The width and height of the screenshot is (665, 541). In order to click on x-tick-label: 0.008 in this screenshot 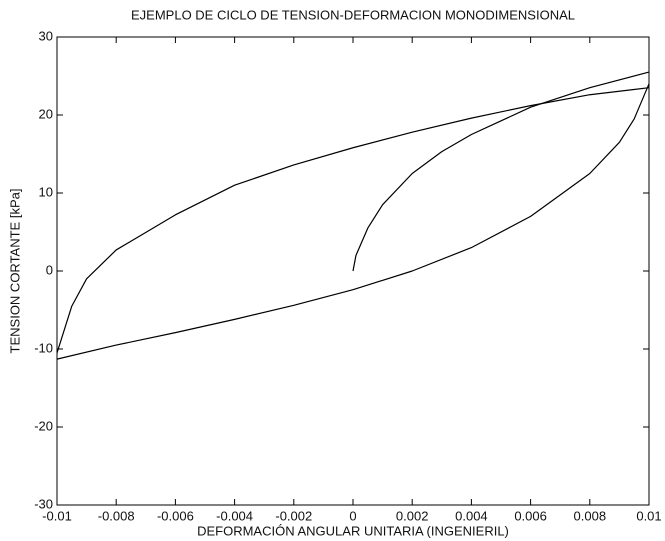, I will do `click(590, 515)`.